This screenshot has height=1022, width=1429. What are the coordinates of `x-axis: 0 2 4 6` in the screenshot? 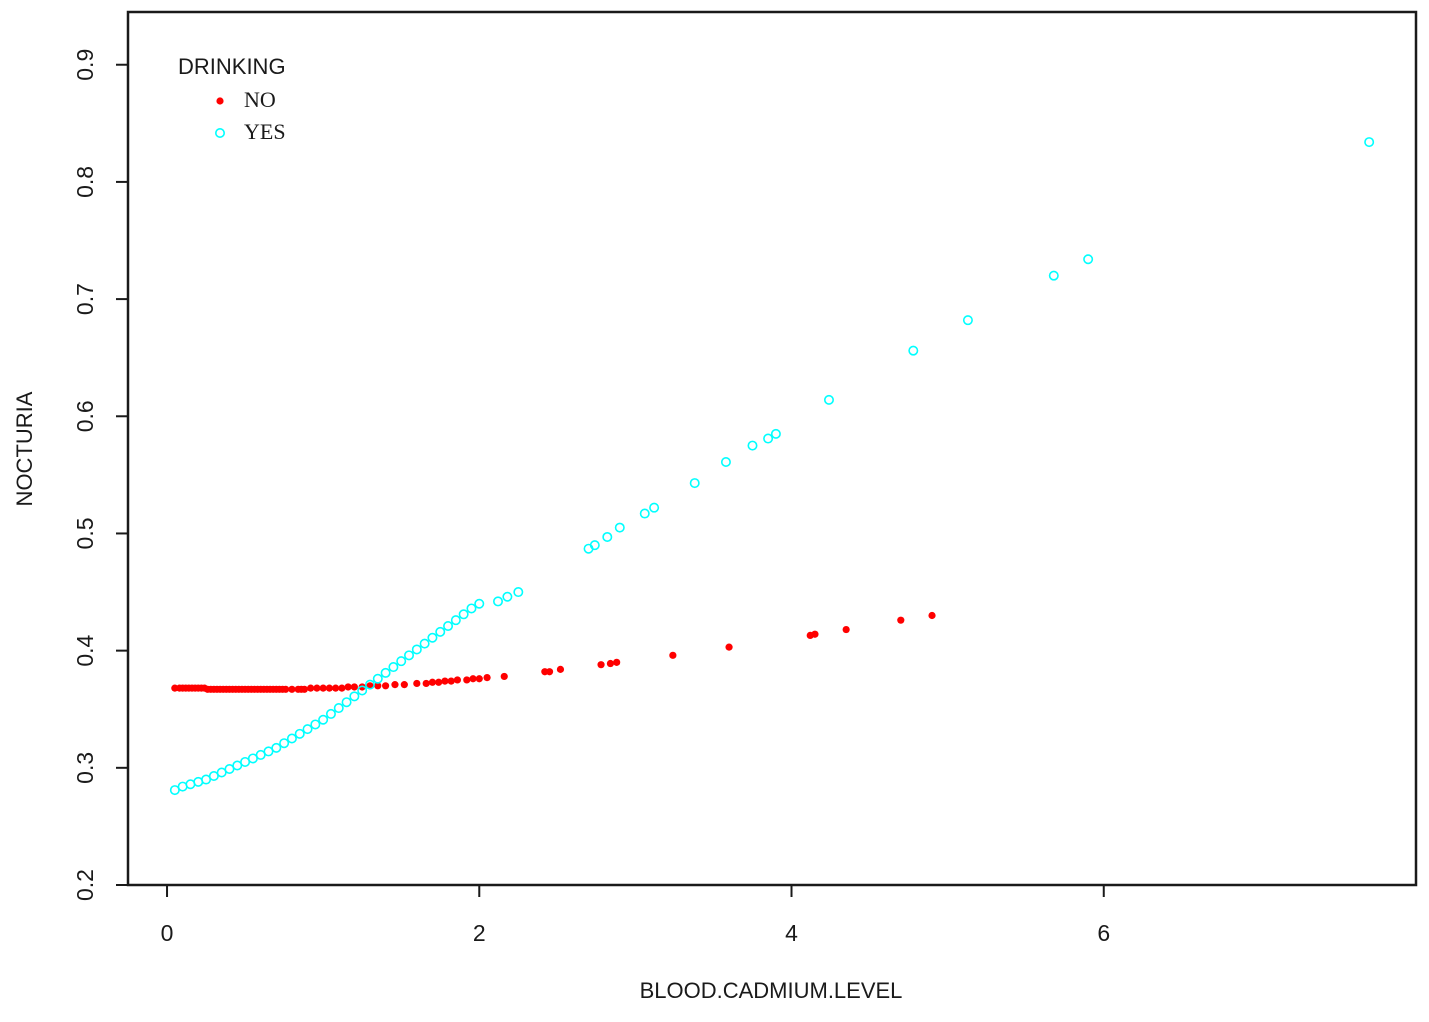 It's located at (635, 915).